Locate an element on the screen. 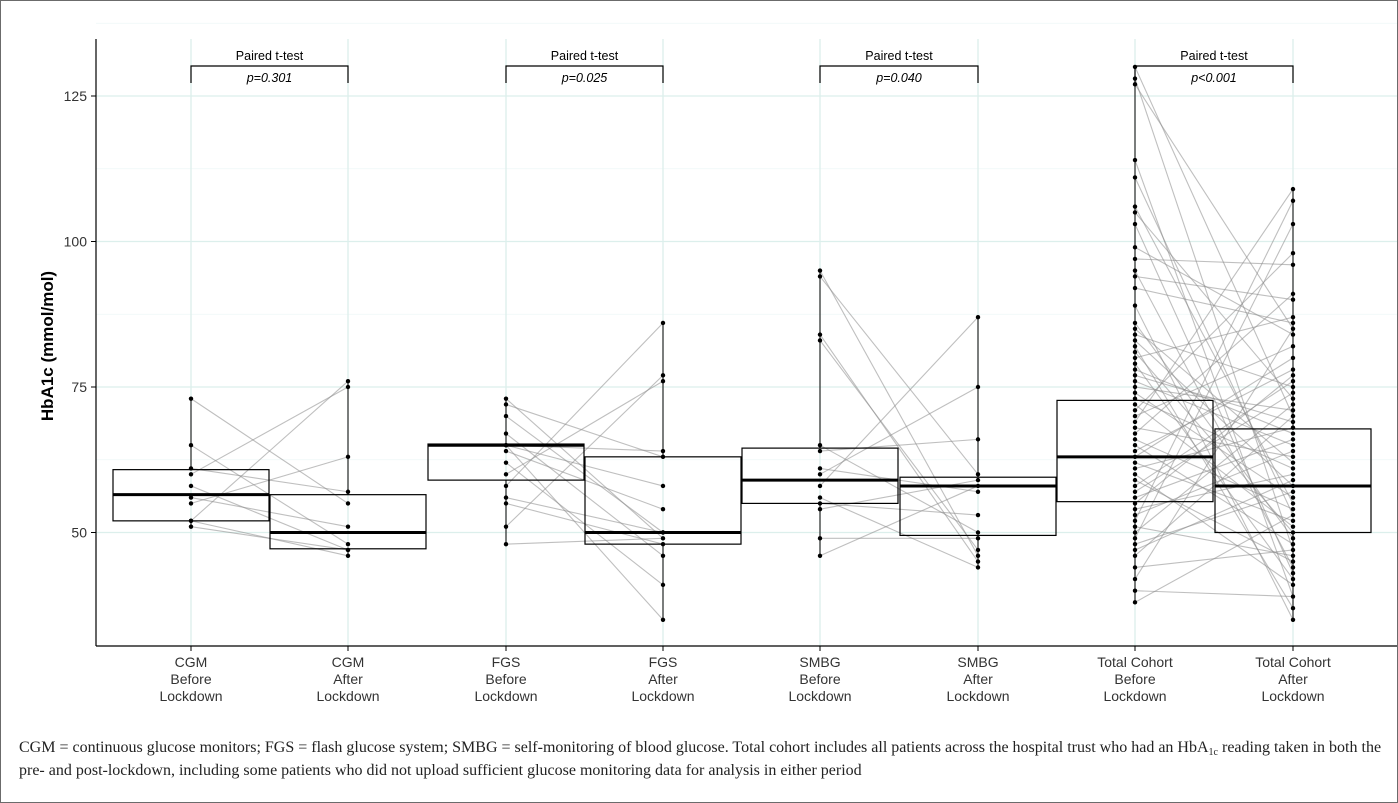 Image resolution: width=1398 pixels, height=803 pixels. x-tick-label: SMBG is located at coordinates (819, 662).